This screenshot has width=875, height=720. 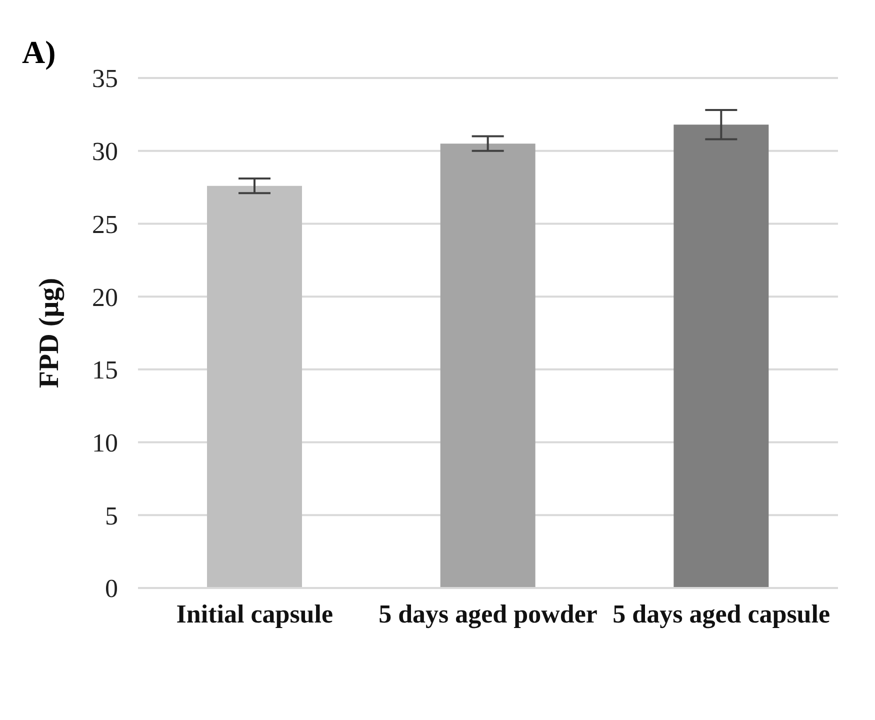 What do you see at coordinates (105, 297) in the screenshot?
I see `y-tick-label: 20` at bounding box center [105, 297].